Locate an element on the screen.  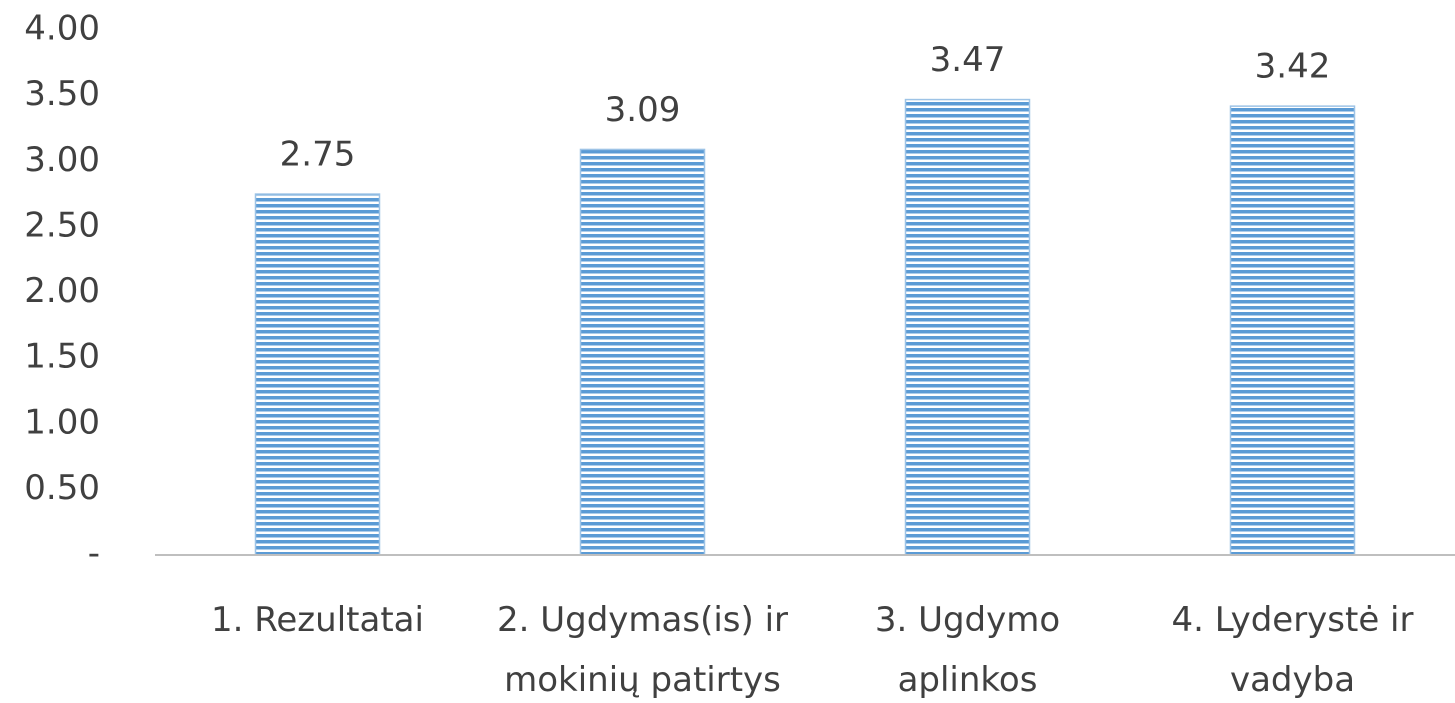
y-tick-label: 2.50 is located at coordinates (62, 225).